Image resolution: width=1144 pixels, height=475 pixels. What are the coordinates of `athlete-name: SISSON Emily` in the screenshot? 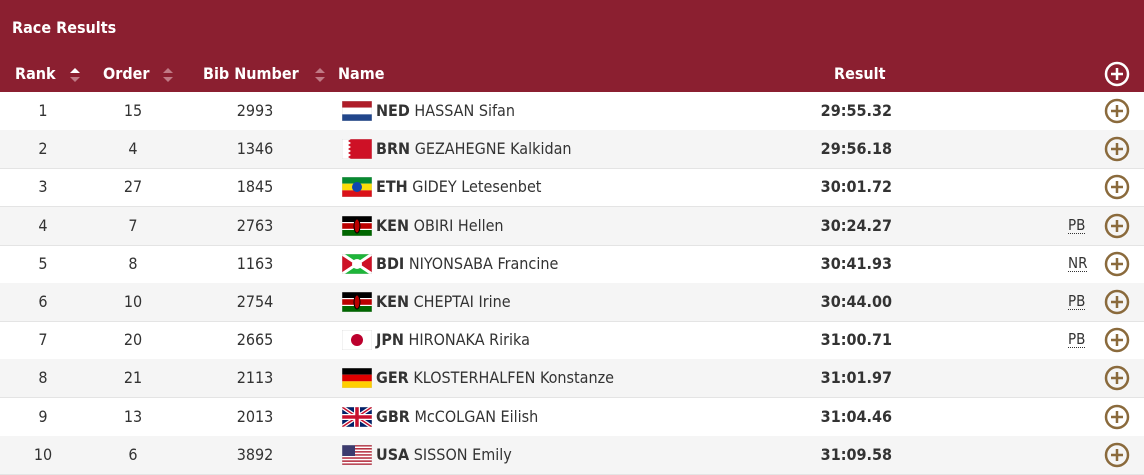 It's located at (462, 454).